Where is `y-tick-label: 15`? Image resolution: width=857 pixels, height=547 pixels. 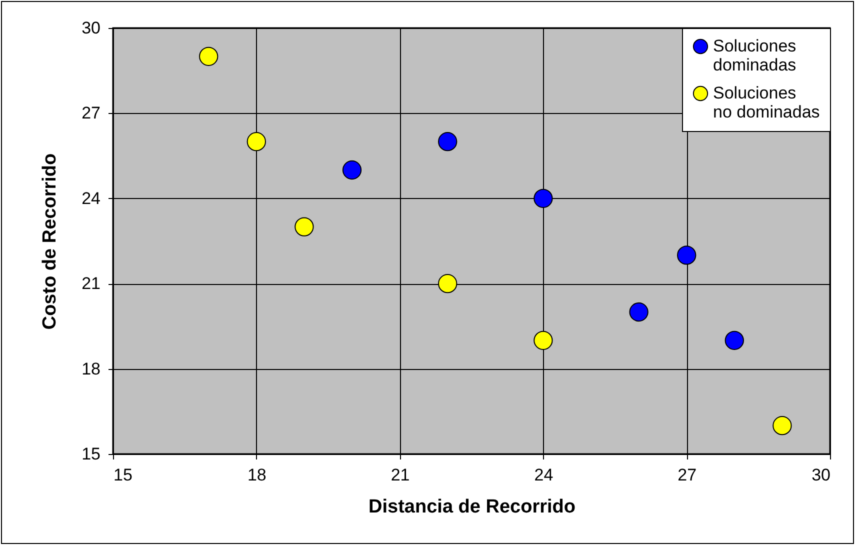 y-tick-label: 15 is located at coordinates (91, 454).